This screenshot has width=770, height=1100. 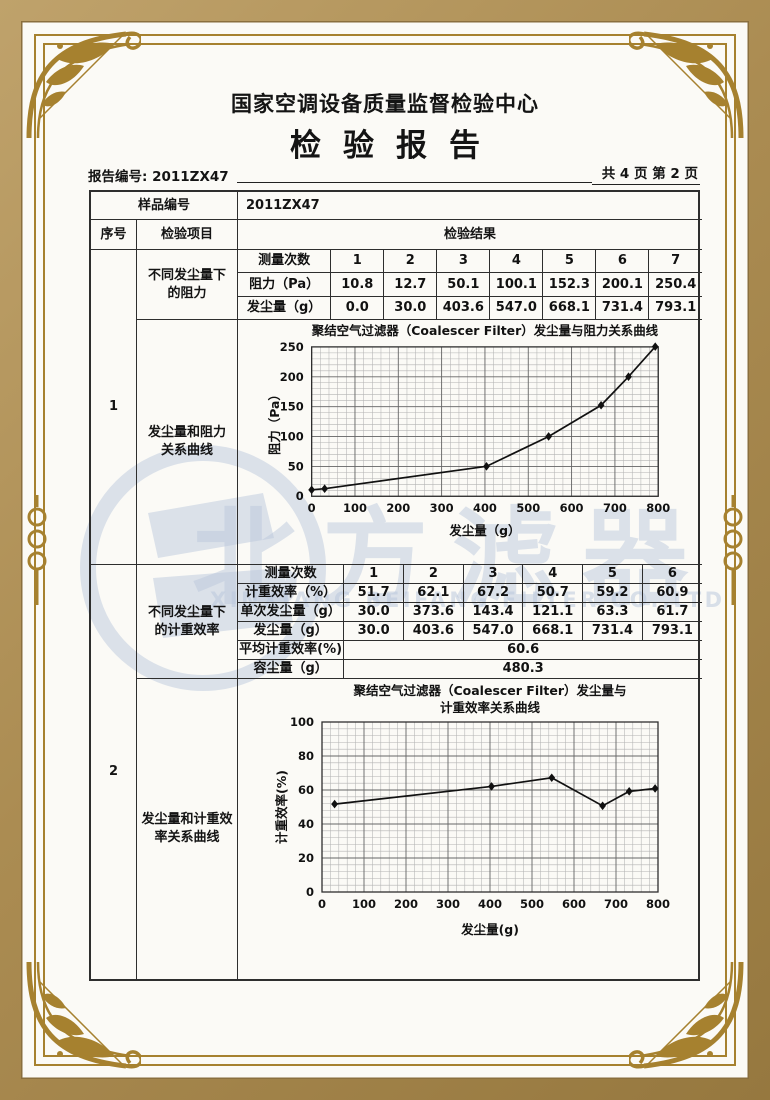 What do you see at coordinates (470, 206) in the screenshot?
I see `sample-no-value: 2011ZX47` at bounding box center [470, 206].